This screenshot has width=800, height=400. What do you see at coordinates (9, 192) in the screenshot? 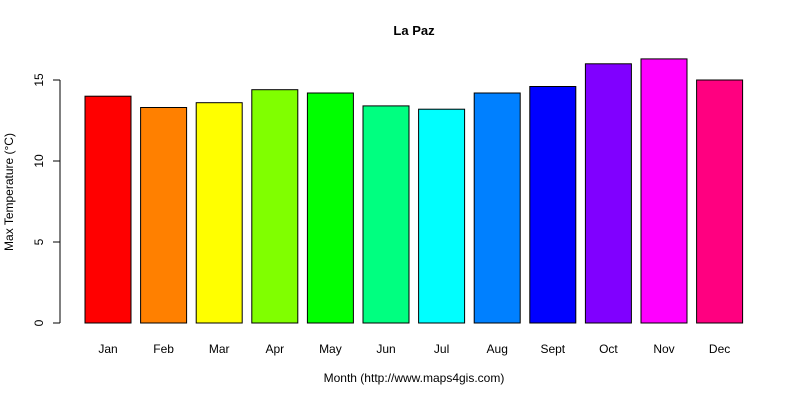
I see `y-axis-label: Max Temperature (°C)` at bounding box center [9, 192].